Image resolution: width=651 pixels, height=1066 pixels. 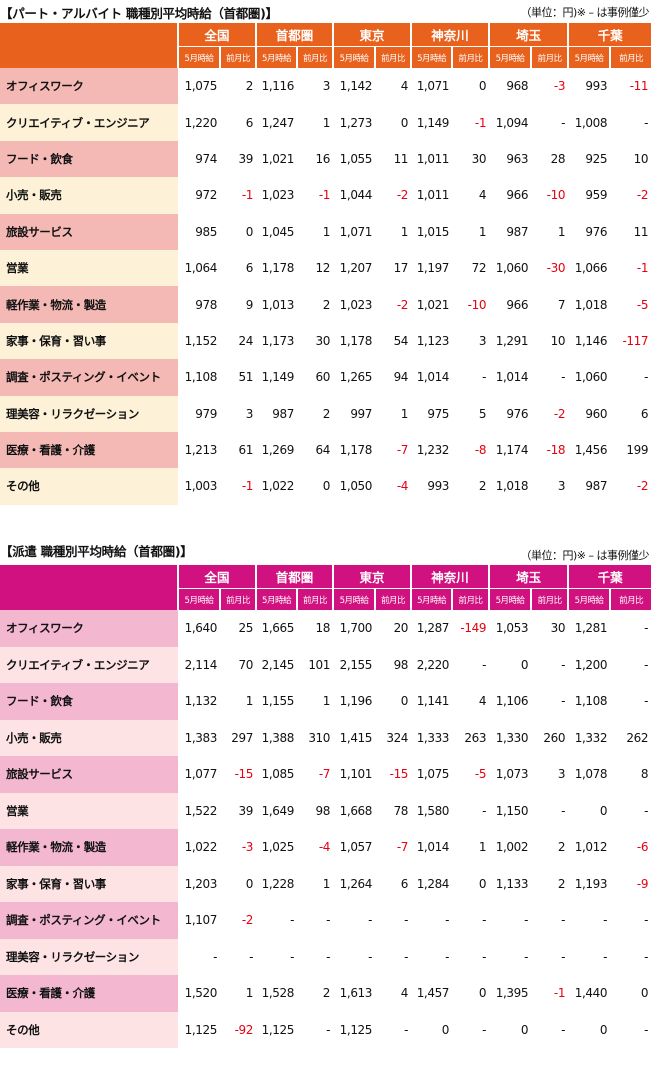 I want to click on change-cell: 54, so click(x=401, y=340).